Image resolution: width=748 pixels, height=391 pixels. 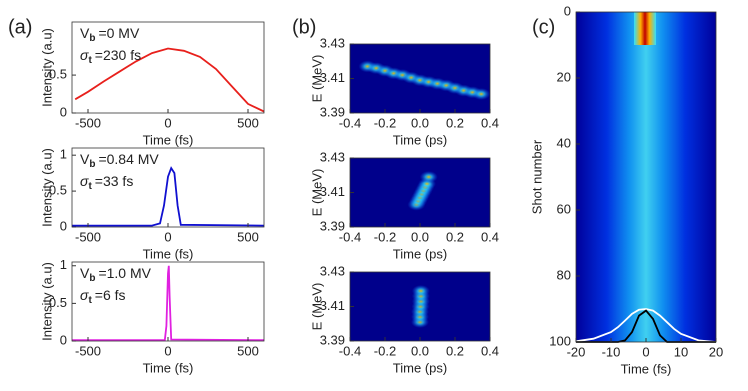 I want to click on annotation: σt =33 fs, so click(x=106, y=182).